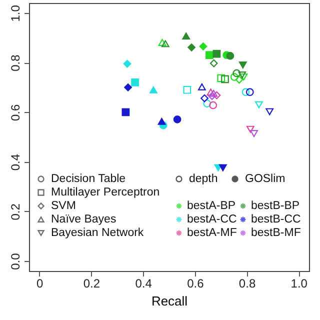  What do you see at coordinates (40, 283) in the screenshot?
I see `x-tick-label: 0` at bounding box center [40, 283].